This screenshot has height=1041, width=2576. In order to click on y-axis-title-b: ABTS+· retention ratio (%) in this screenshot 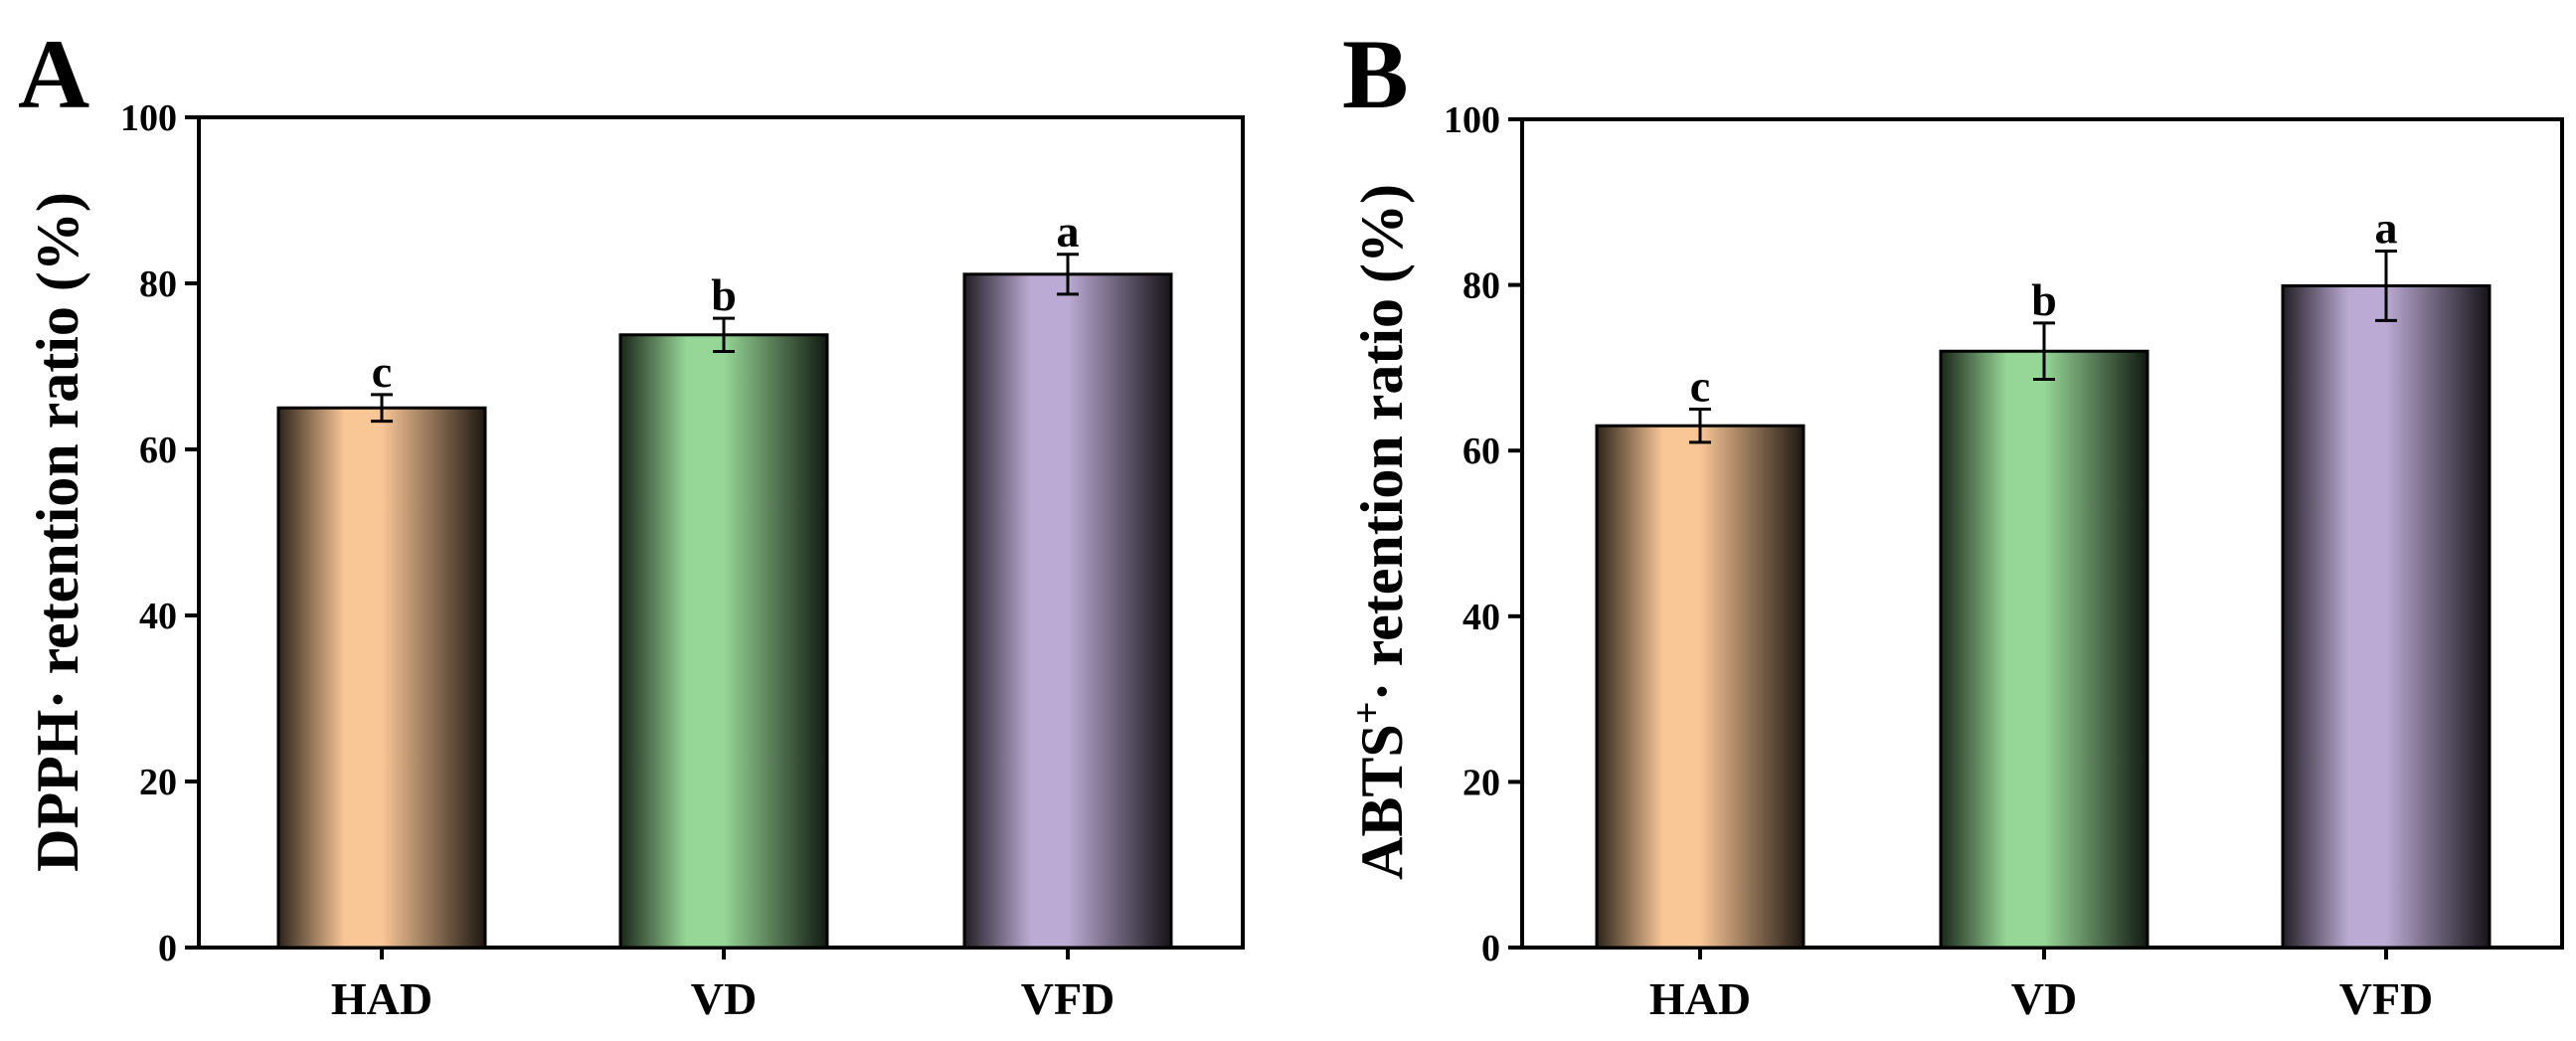, I will do `click(1380, 532)`.